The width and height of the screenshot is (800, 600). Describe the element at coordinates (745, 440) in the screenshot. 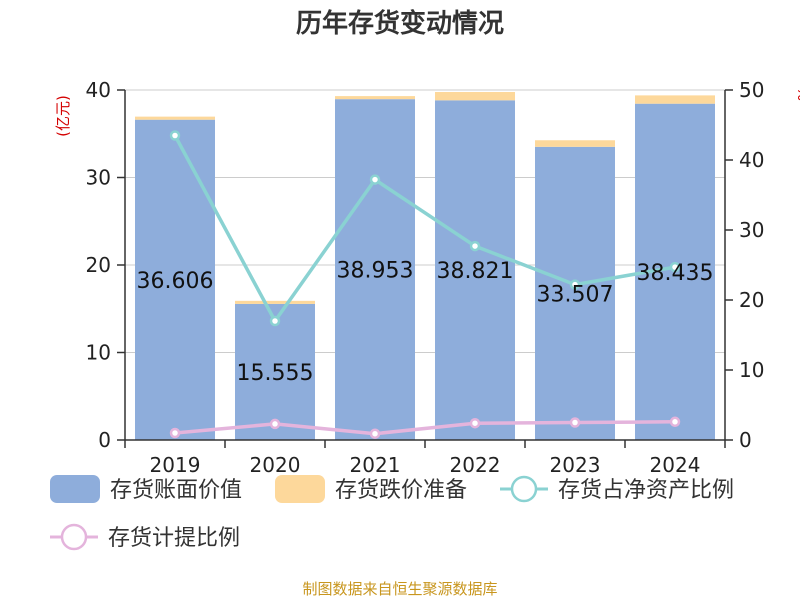

I see `right-axis-tick-label: 0` at that location.